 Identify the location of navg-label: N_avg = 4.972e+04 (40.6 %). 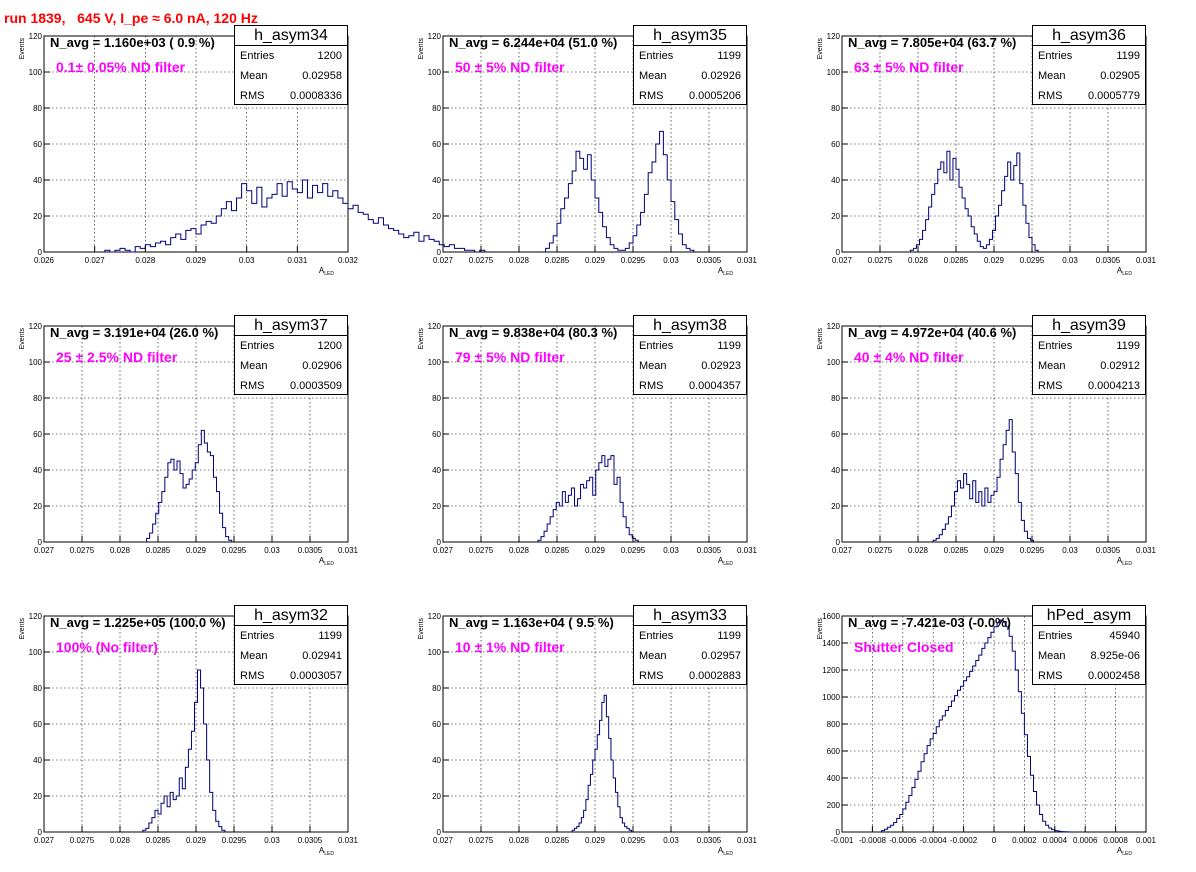
(932, 332).